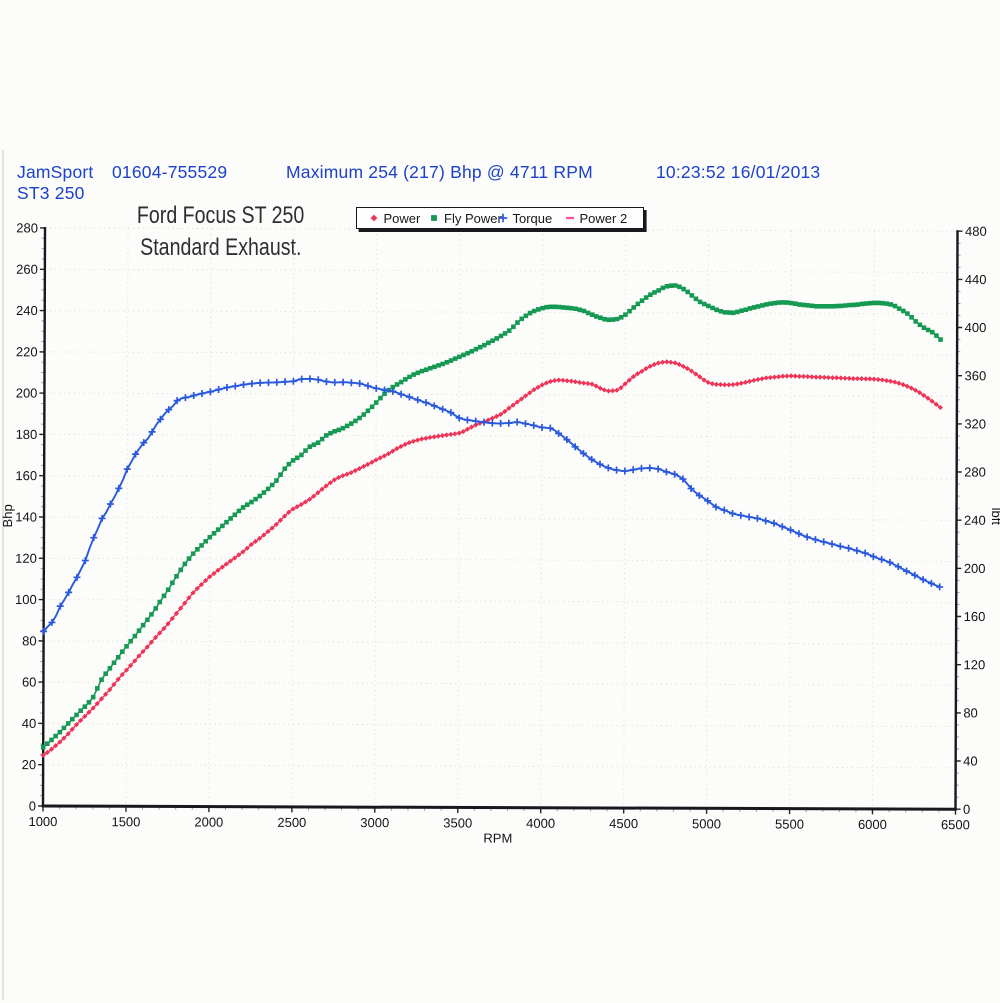  Describe the element at coordinates (208, 822) in the screenshot. I see `x-tick-label: 2000` at that location.